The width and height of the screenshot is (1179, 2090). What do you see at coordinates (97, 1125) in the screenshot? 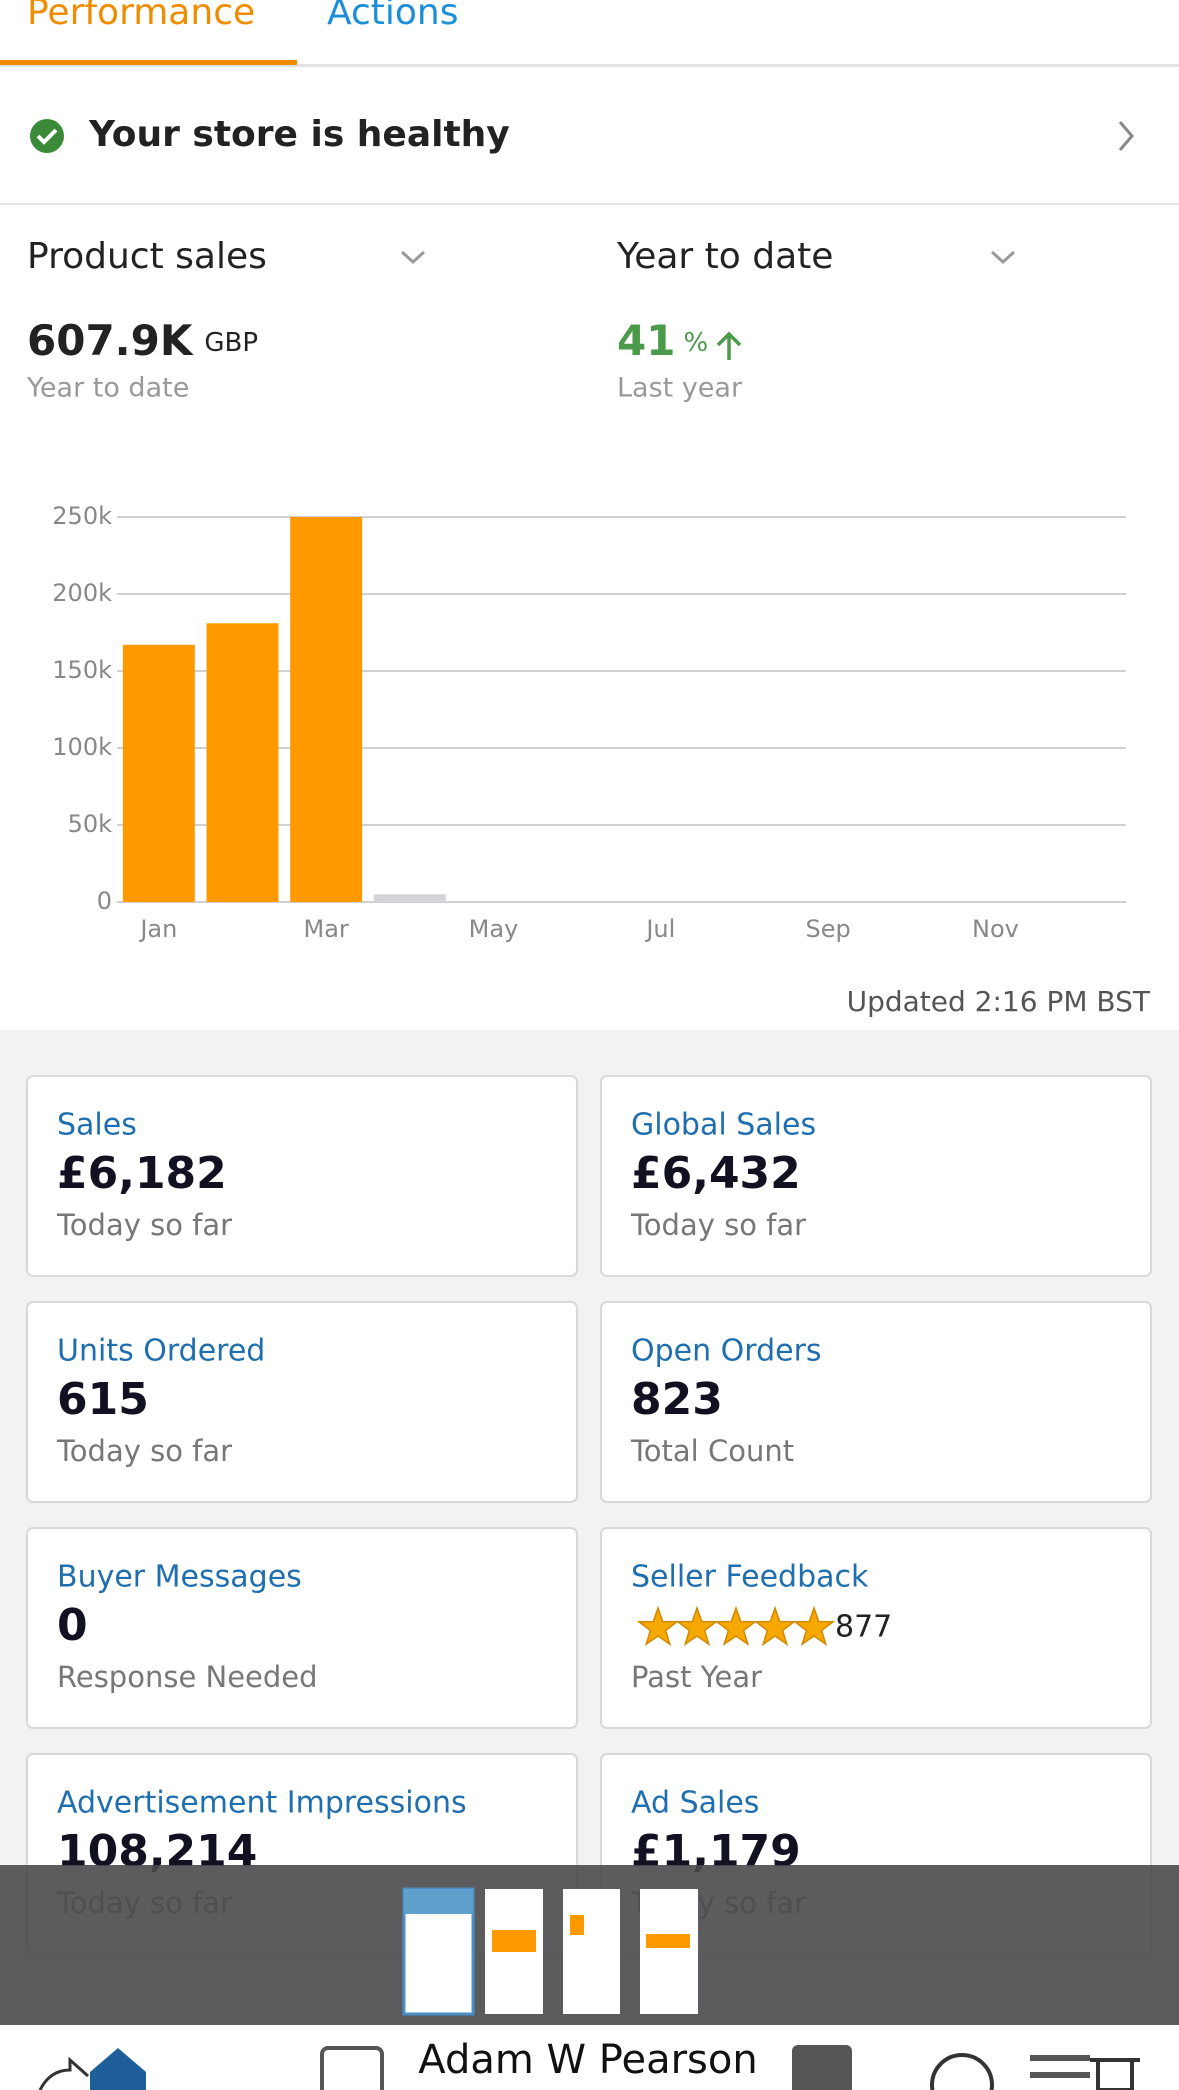
I see `card-title: Sales` at bounding box center [97, 1125].